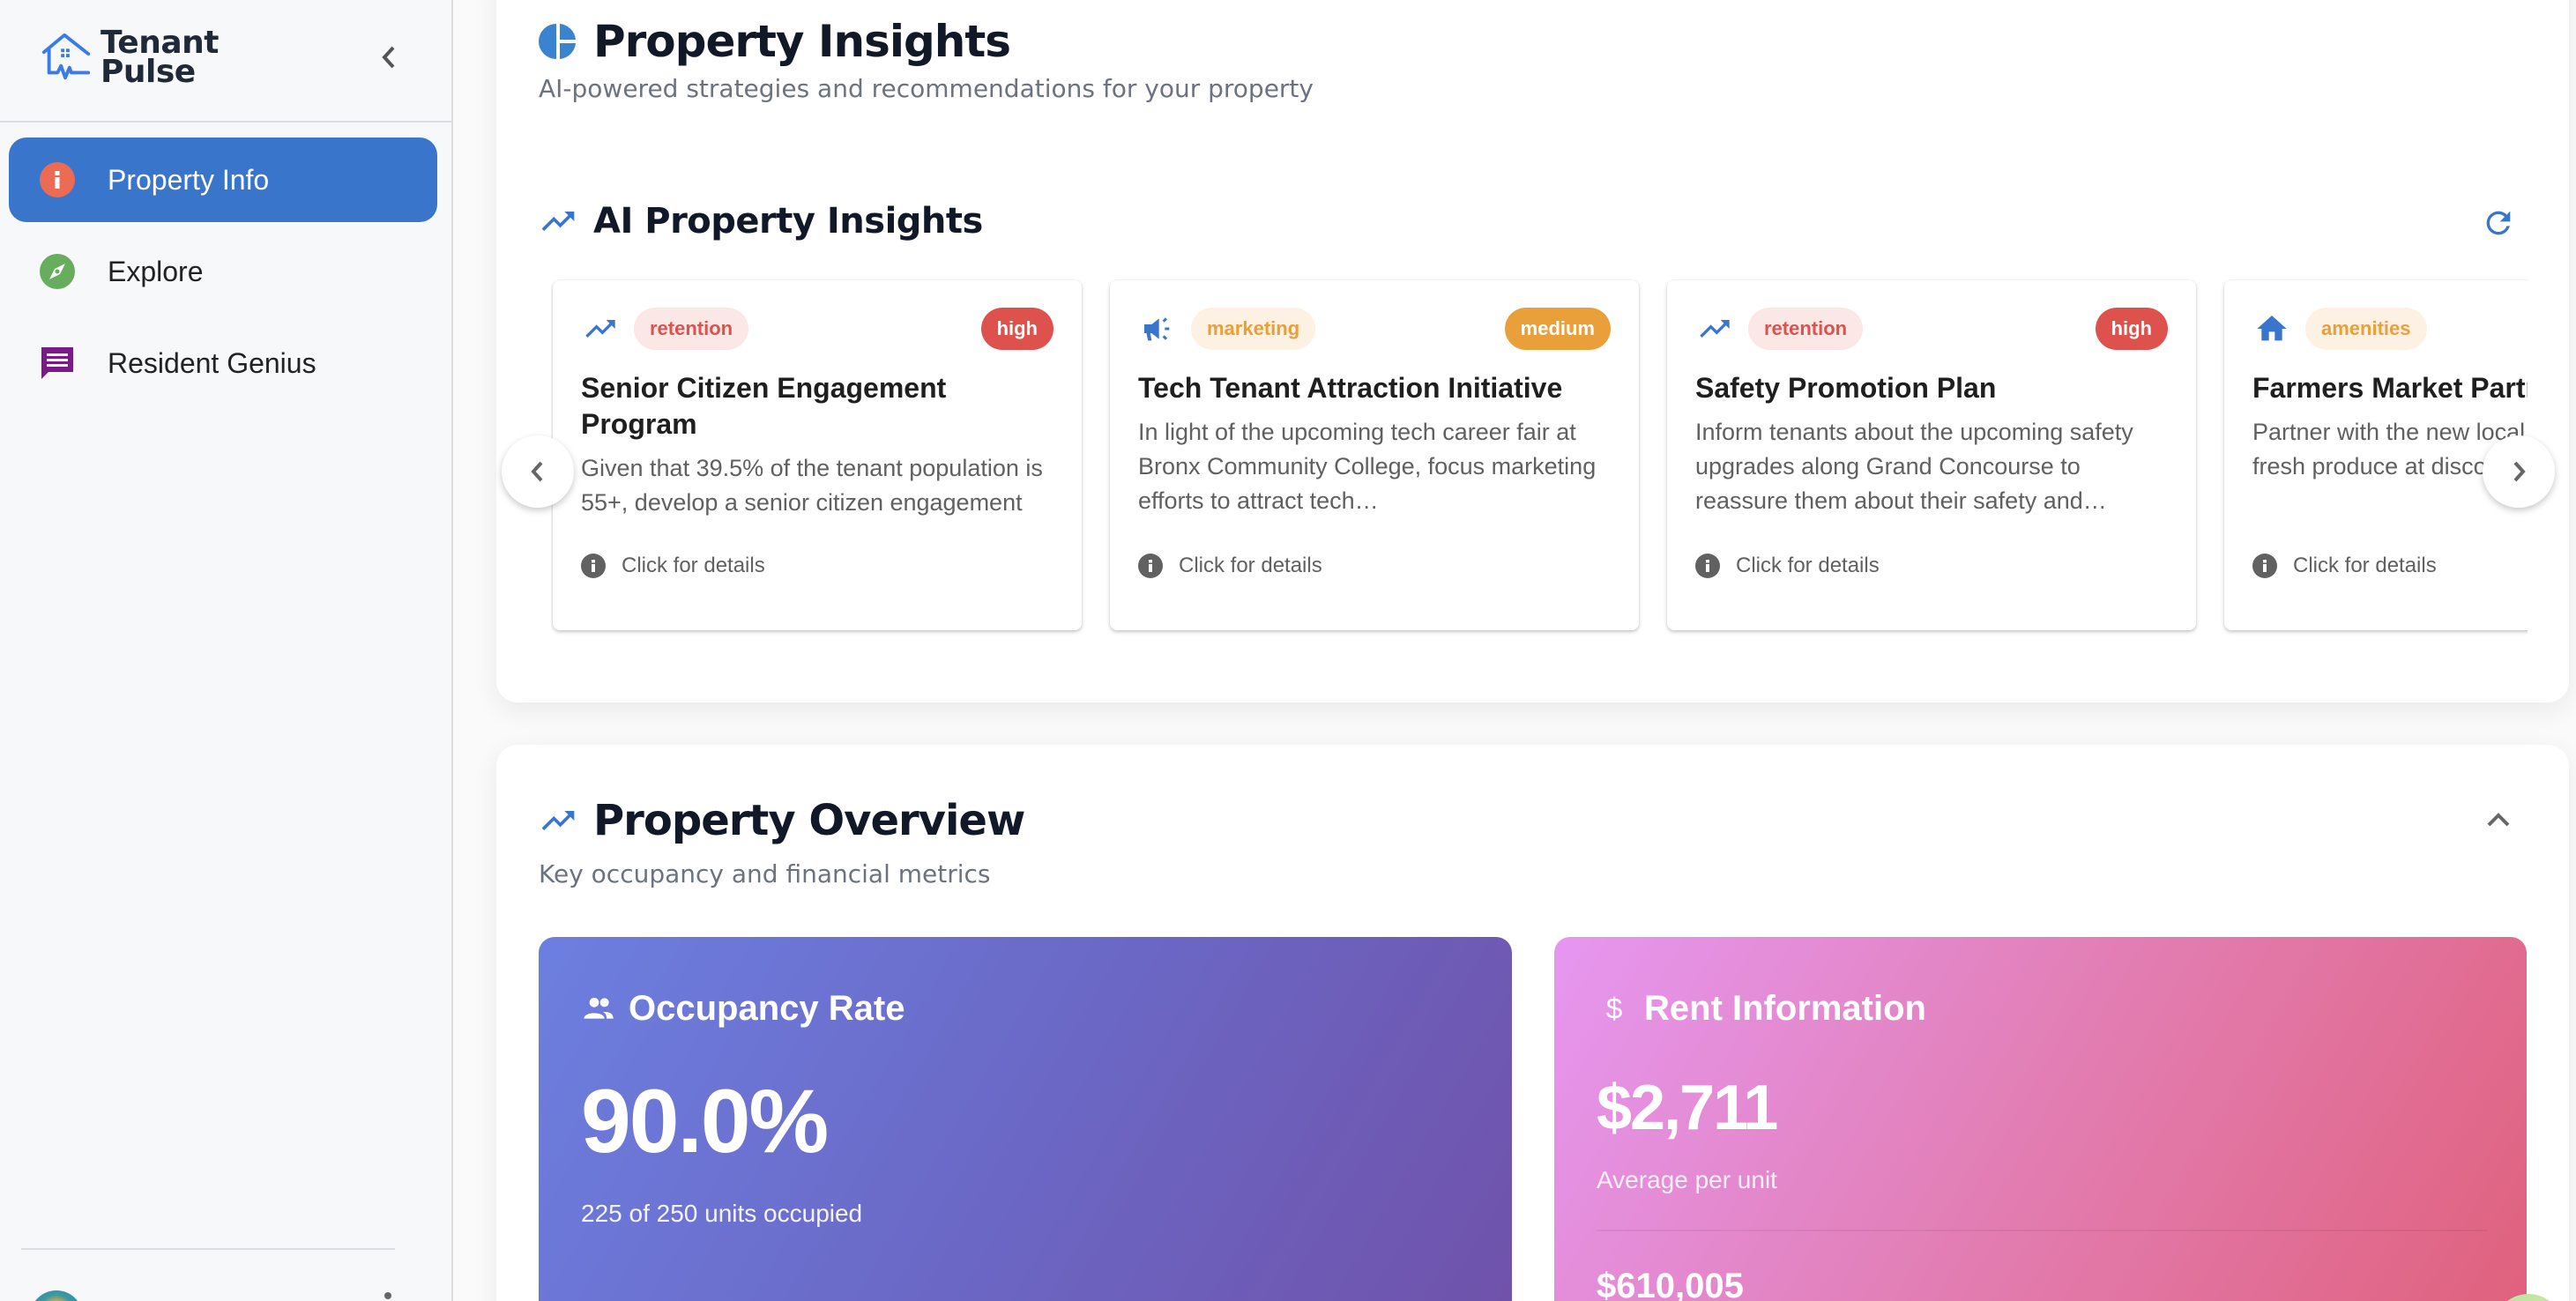 The image size is (2576, 1301). What do you see at coordinates (802, 41) in the screenshot?
I see `page-title: Property Insights` at bounding box center [802, 41].